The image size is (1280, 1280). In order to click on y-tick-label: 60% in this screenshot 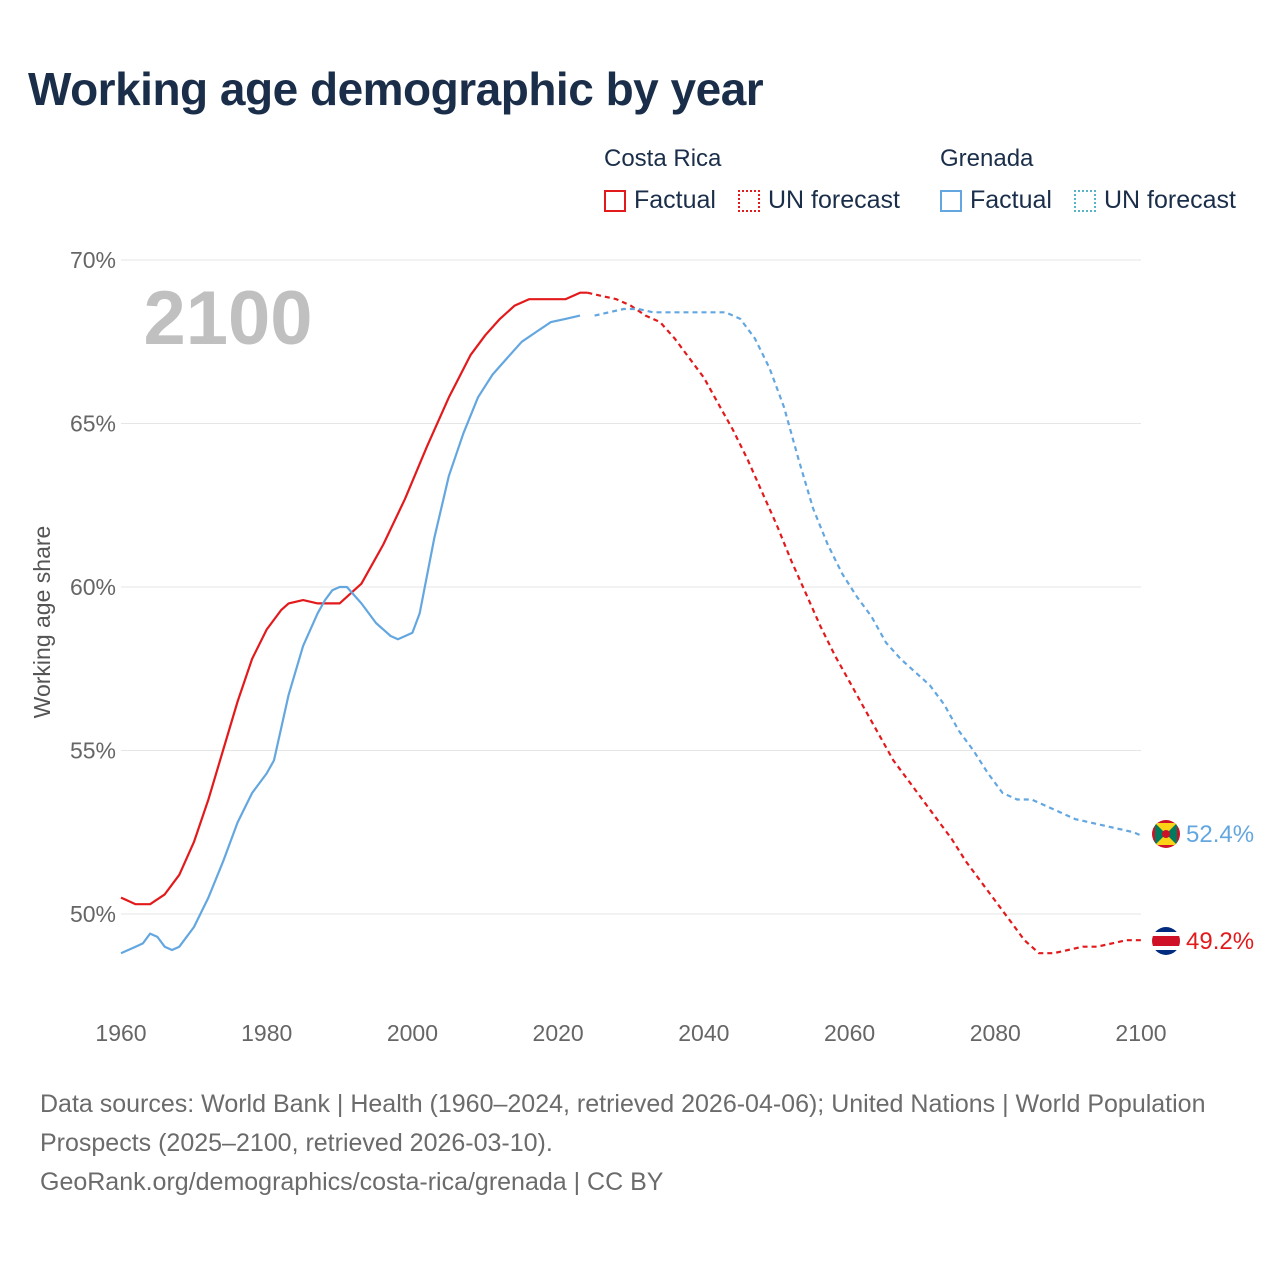, I will do `click(93, 587)`.